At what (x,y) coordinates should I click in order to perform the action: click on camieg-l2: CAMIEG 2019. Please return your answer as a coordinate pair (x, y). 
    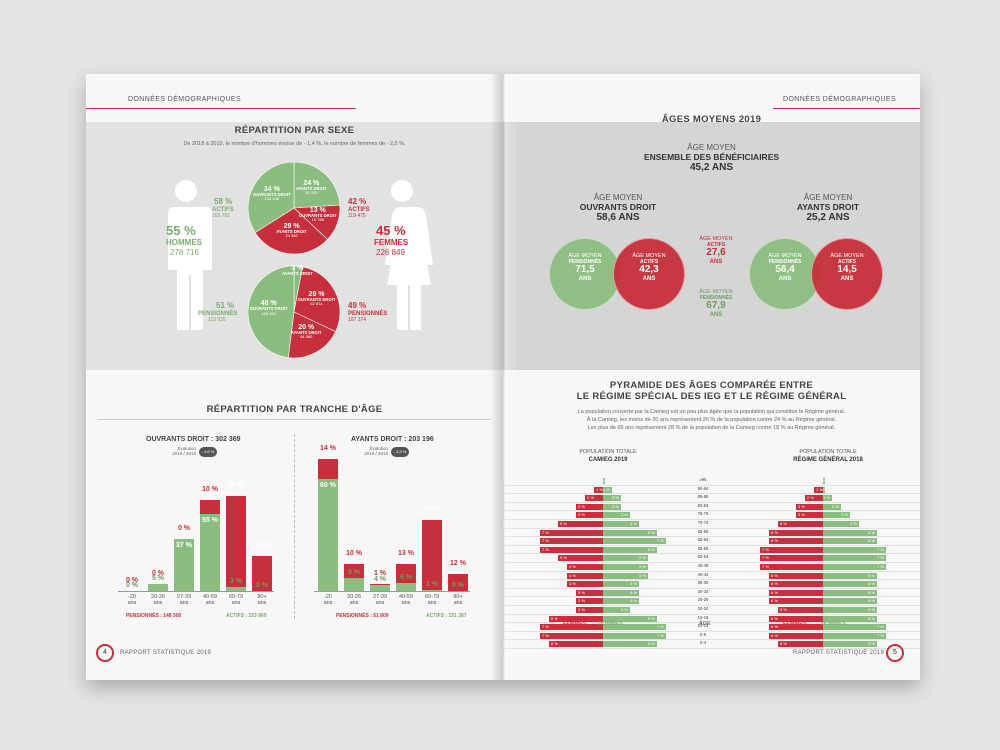
    Looking at the image, I should click on (608, 460).